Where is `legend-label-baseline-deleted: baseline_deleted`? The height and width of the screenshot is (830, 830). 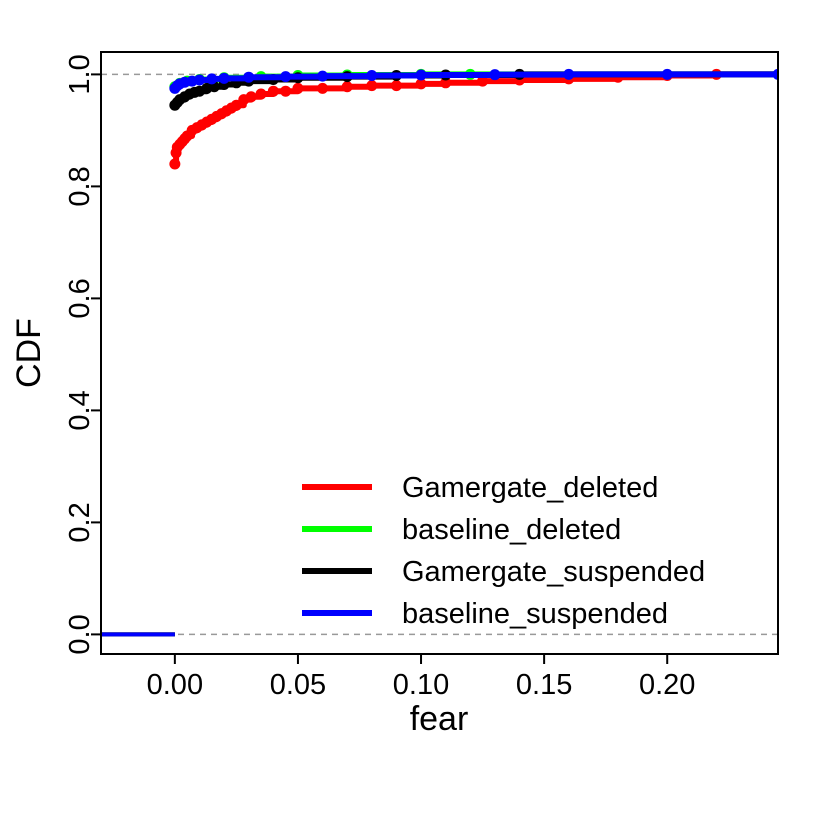
legend-label-baseline-deleted: baseline_deleted is located at coordinates (511, 530).